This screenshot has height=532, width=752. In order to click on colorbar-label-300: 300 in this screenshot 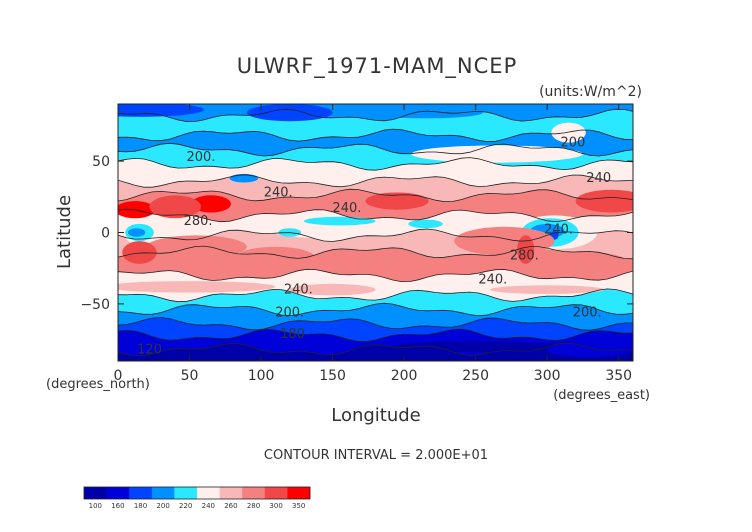, I will do `click(275, 506)`.